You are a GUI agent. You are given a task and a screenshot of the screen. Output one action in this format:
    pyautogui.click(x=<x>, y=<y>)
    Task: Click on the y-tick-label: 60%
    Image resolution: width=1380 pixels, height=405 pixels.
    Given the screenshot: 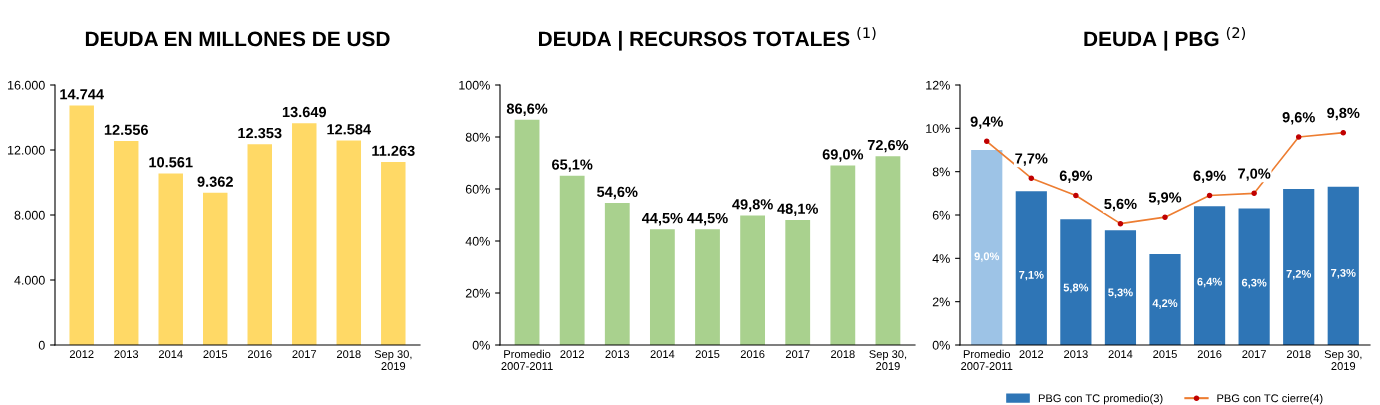 What is the action you would take?
    pyautogui.click(x=477, y=189)
    